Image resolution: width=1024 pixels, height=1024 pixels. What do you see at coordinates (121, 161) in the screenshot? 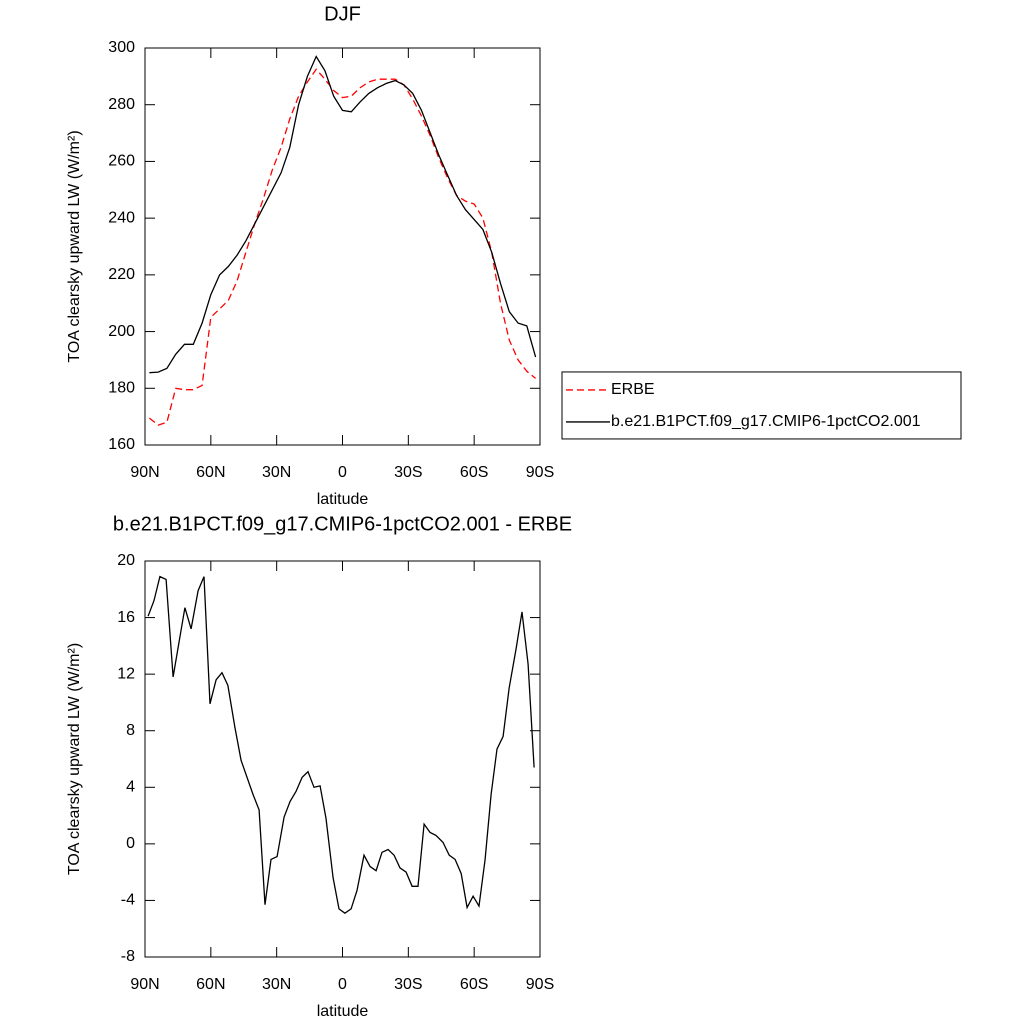
I see `y-tick-label: 260` at bounding box center [121, 161].